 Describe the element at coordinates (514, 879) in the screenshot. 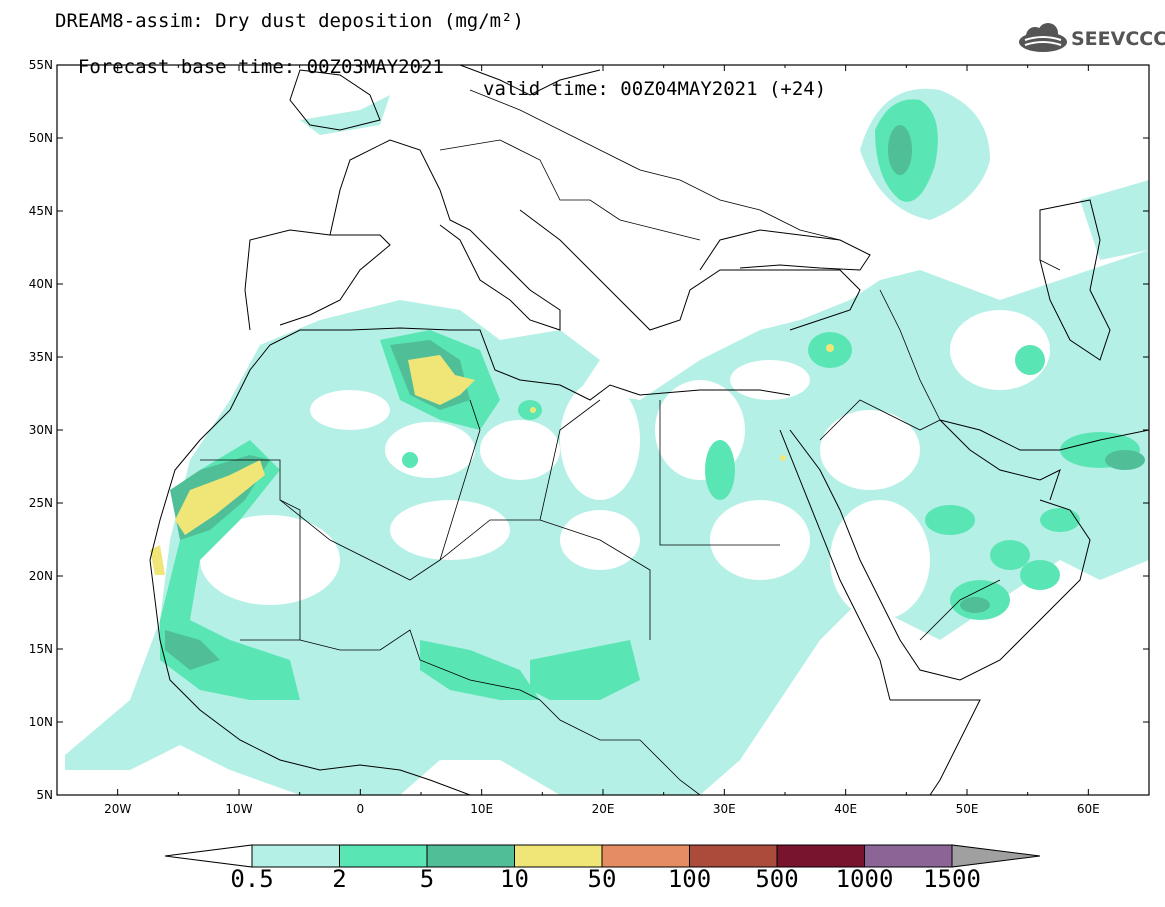

I see `colorbar-label: 10` at that location.